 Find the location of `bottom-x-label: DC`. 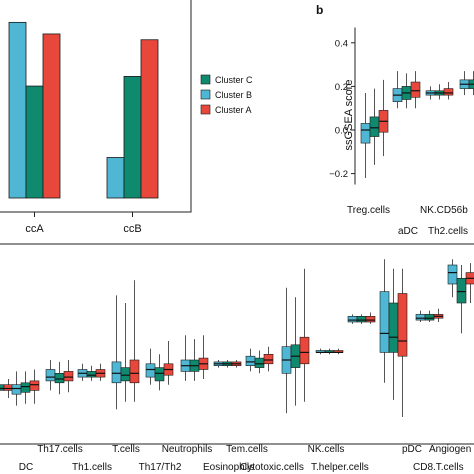

bottom-x-label: DC is located at coordinates (26, 467).